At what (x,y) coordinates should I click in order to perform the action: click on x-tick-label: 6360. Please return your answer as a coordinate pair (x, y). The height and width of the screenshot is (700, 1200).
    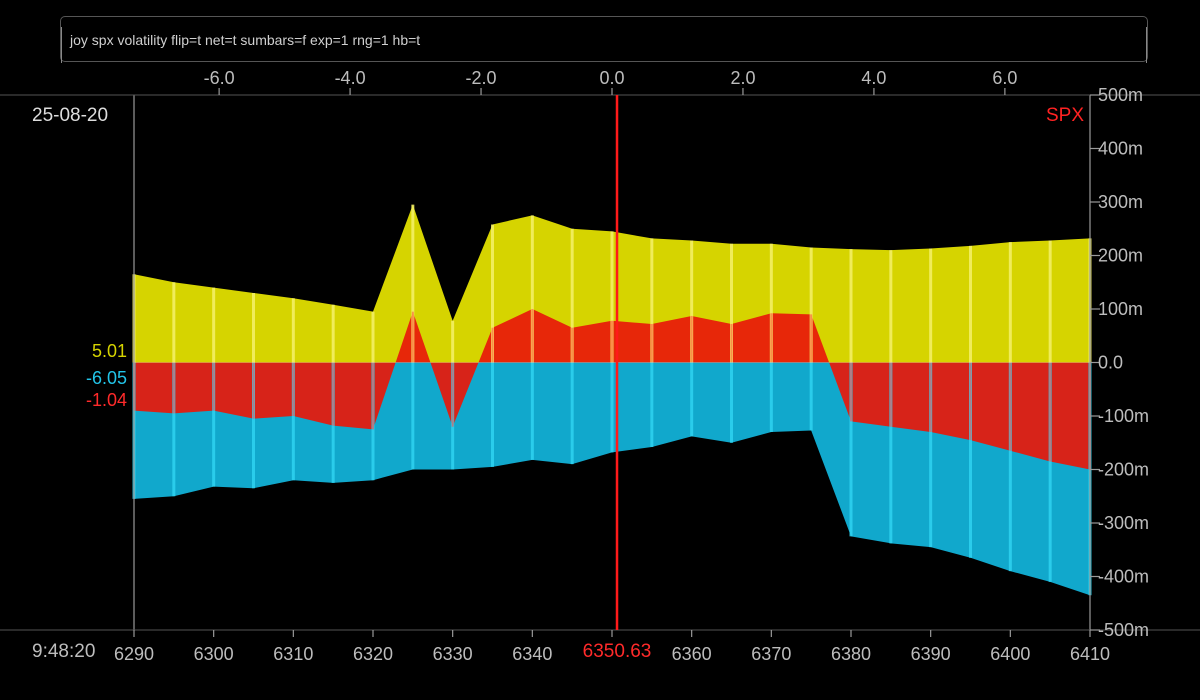
    Looking at the image, I should click on (692, 654).